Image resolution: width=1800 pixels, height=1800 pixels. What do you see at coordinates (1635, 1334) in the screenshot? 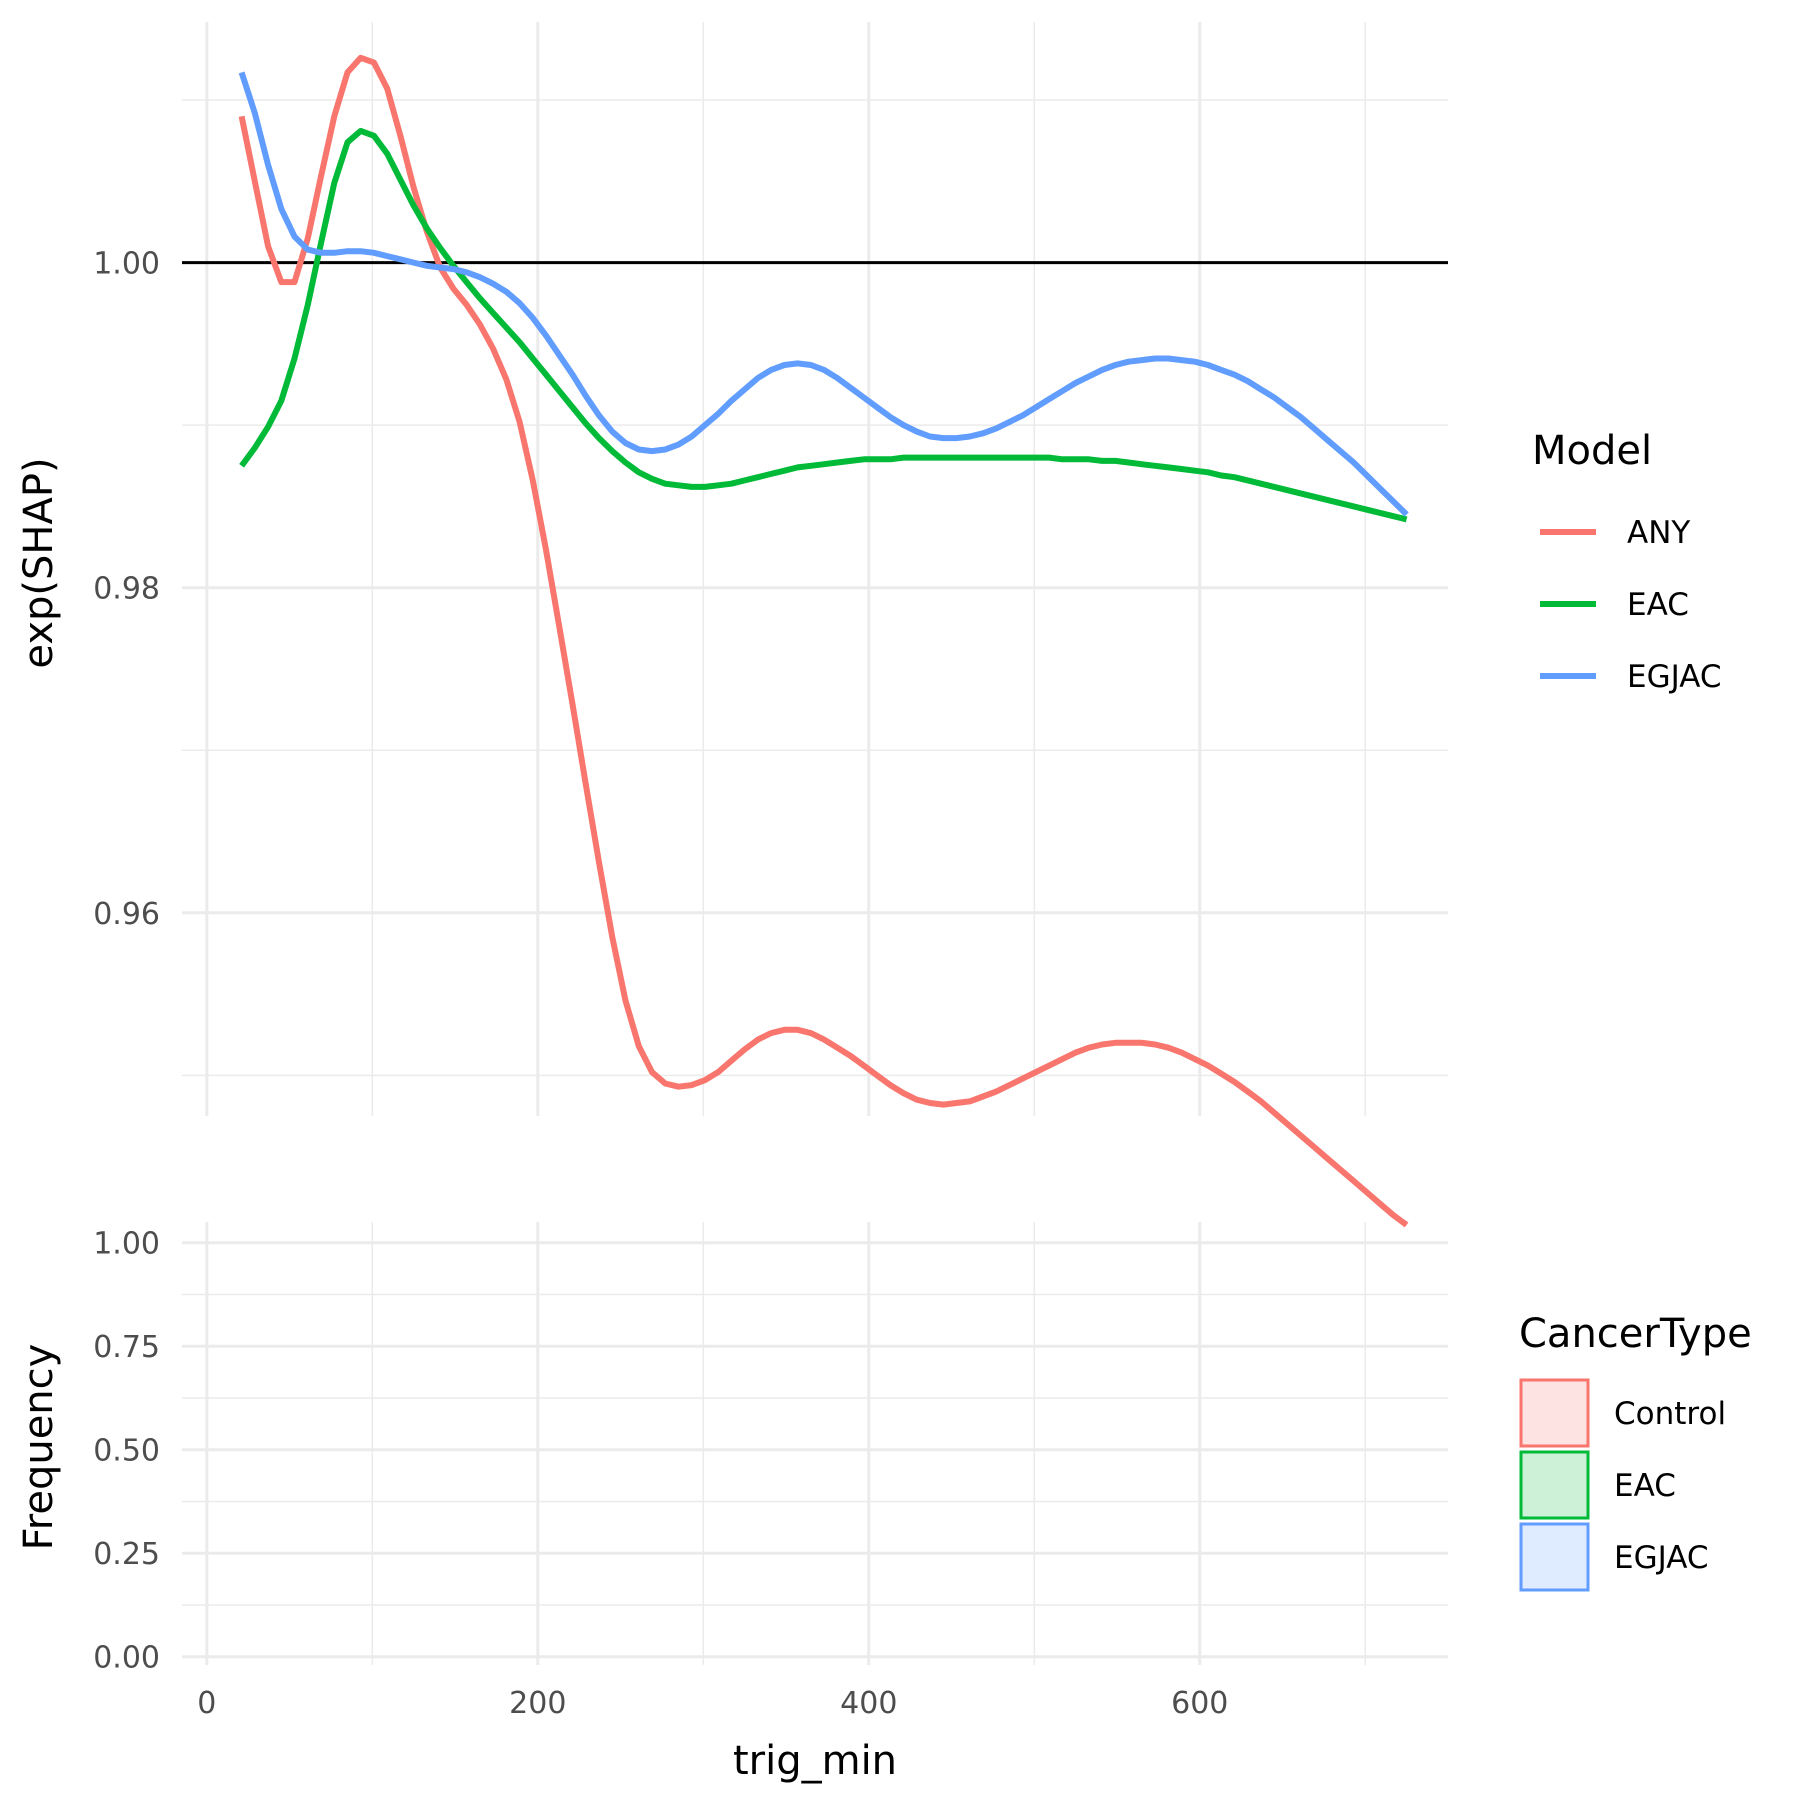
I see `cancer-type-legend-title: CancerType` at bounding box center [1635, 1334].